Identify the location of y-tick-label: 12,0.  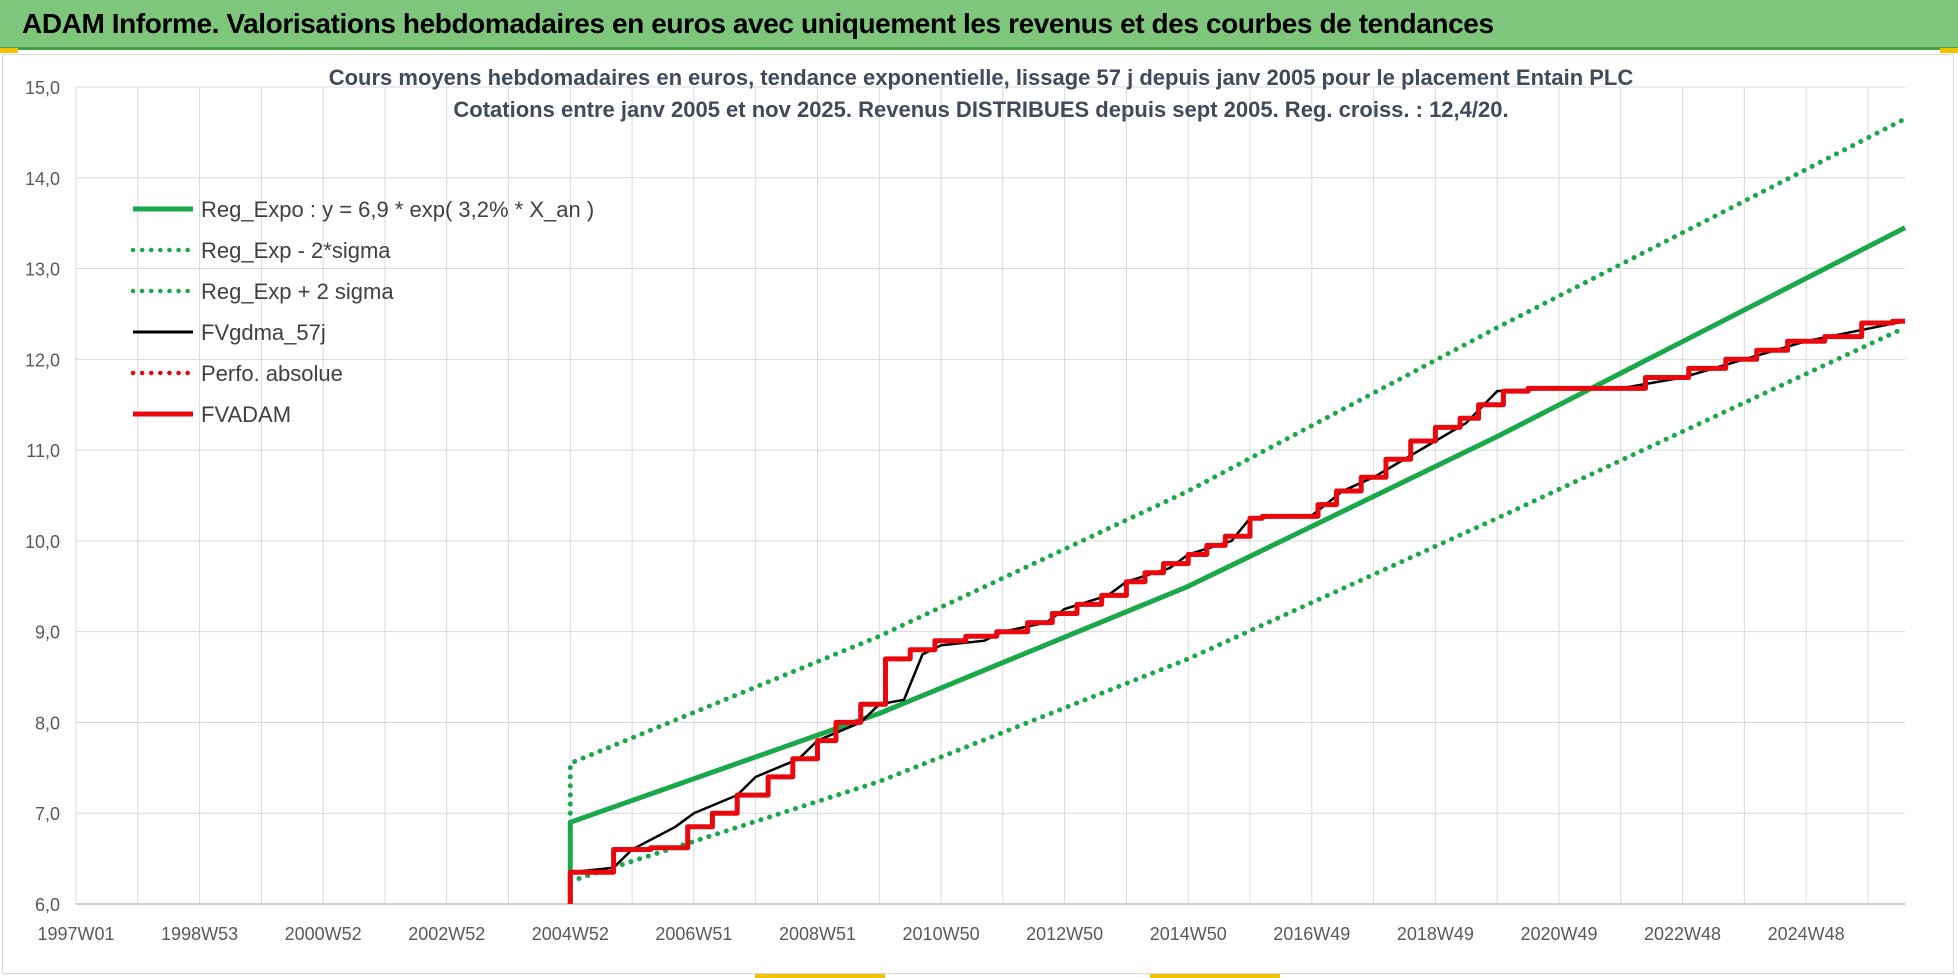
(42, 360).